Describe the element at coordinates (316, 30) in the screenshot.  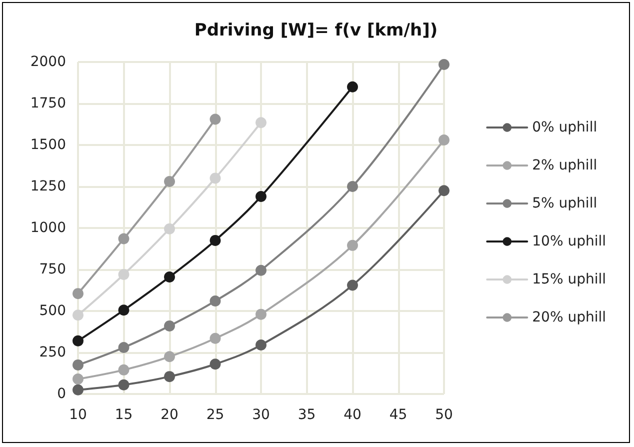
I see `chart-title: Pdriving [W]= f(v [km/h])` at that location.